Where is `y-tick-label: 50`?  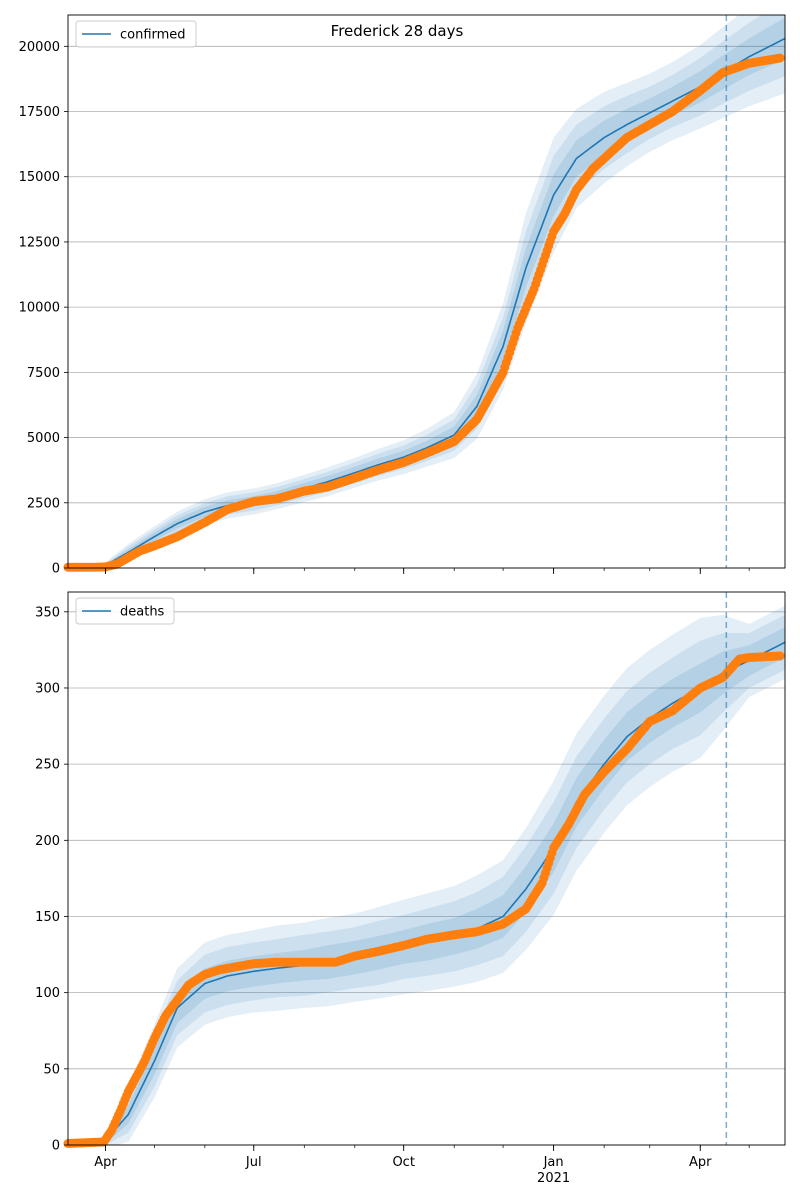 y-tick-label: 50 is located at coordinates (51, 1069).